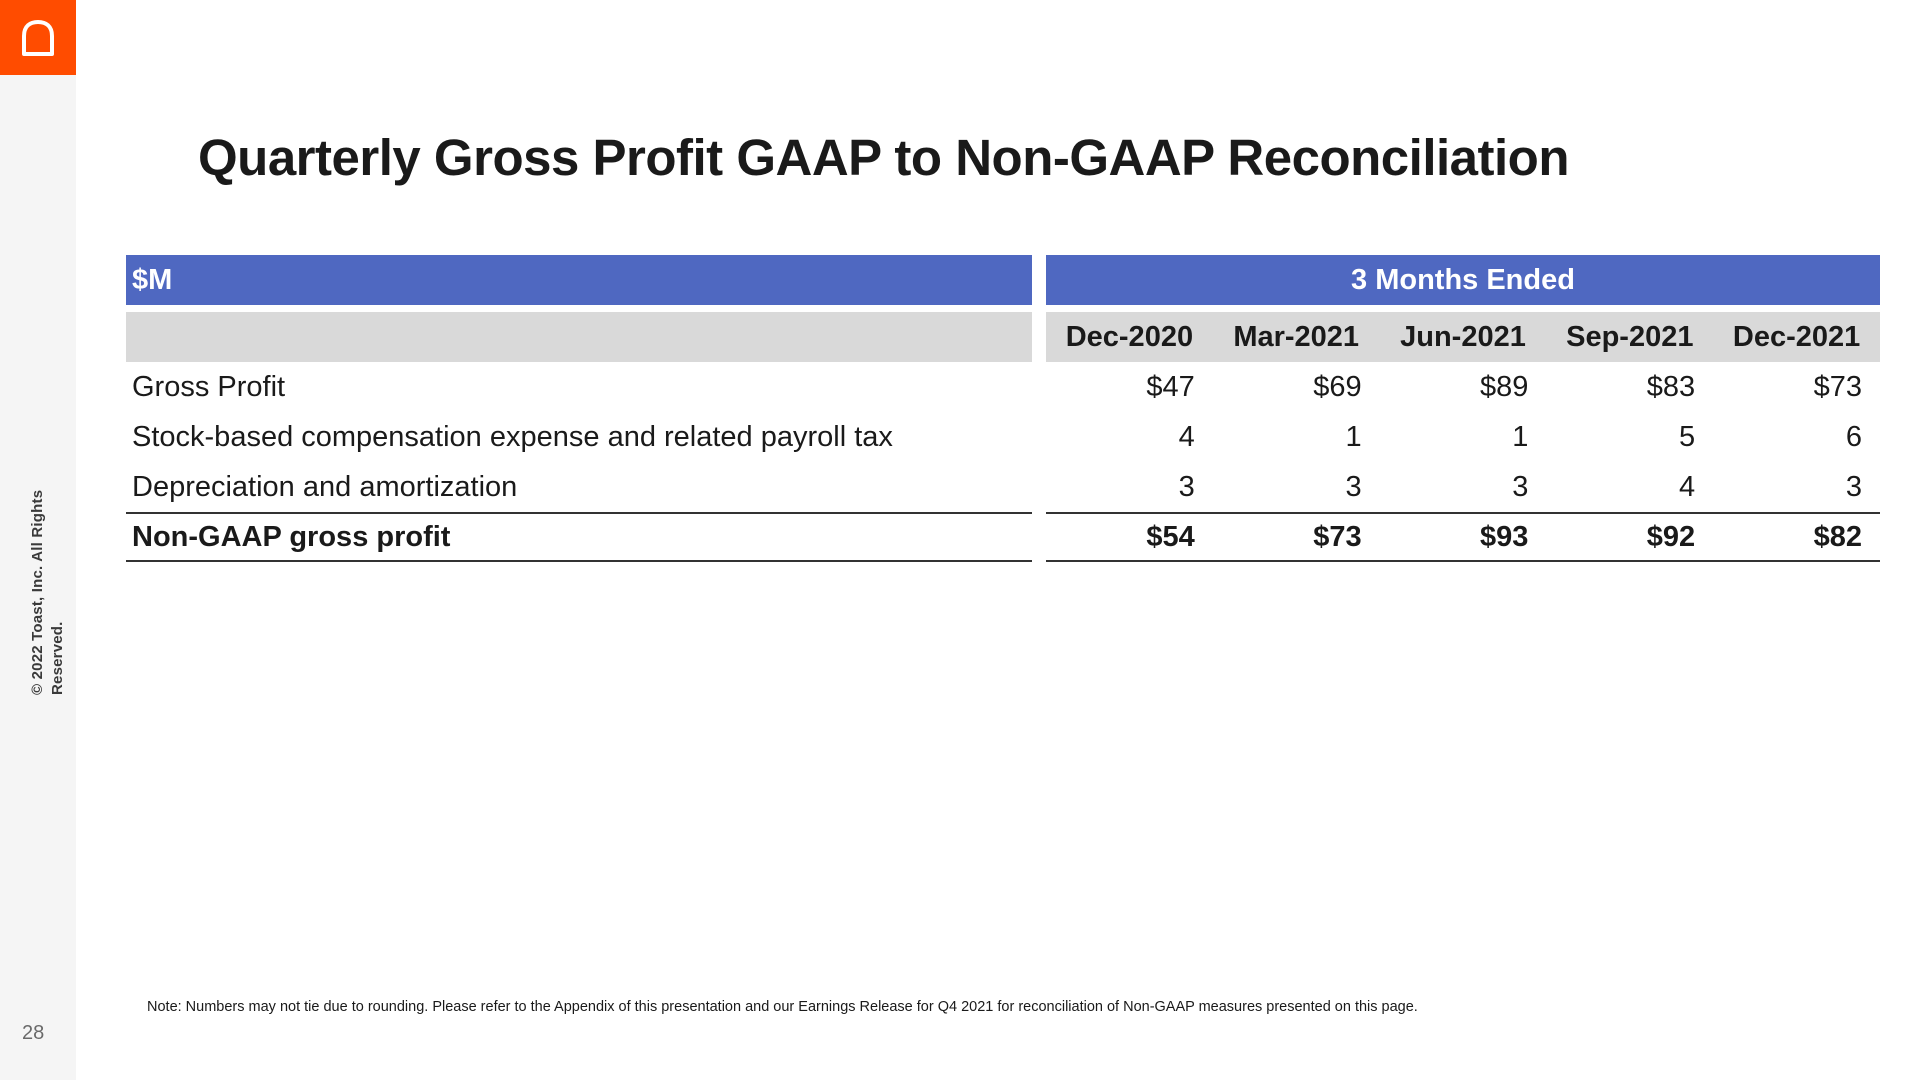  Describe the element at coordinates (579, 337) in the screenshot. I see `column-header-blank` at that location.